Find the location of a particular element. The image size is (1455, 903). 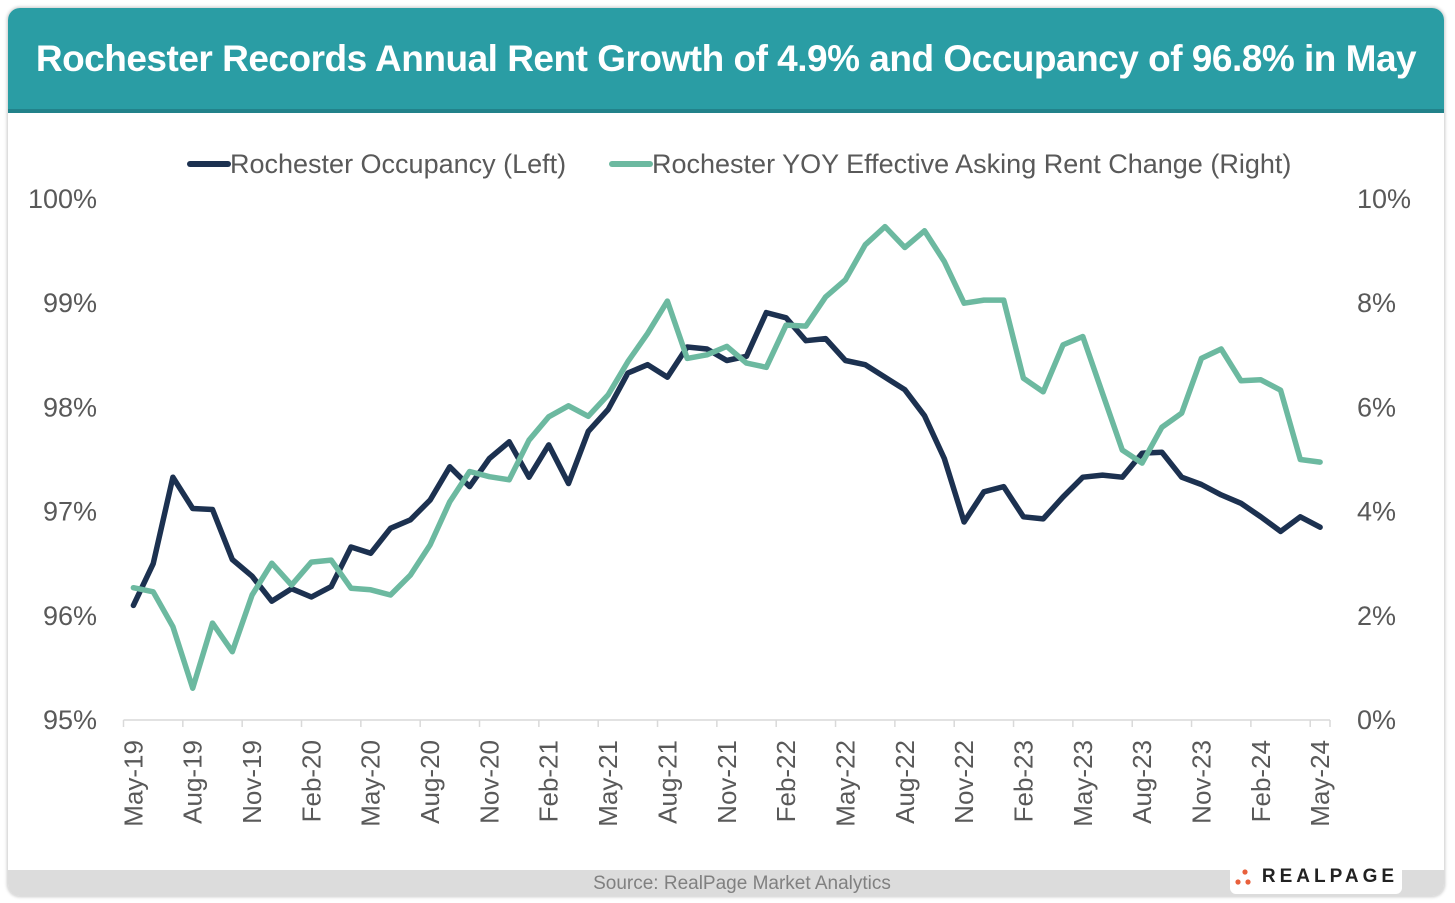

logo-dots-icon is located at coordinates (1243, 877).